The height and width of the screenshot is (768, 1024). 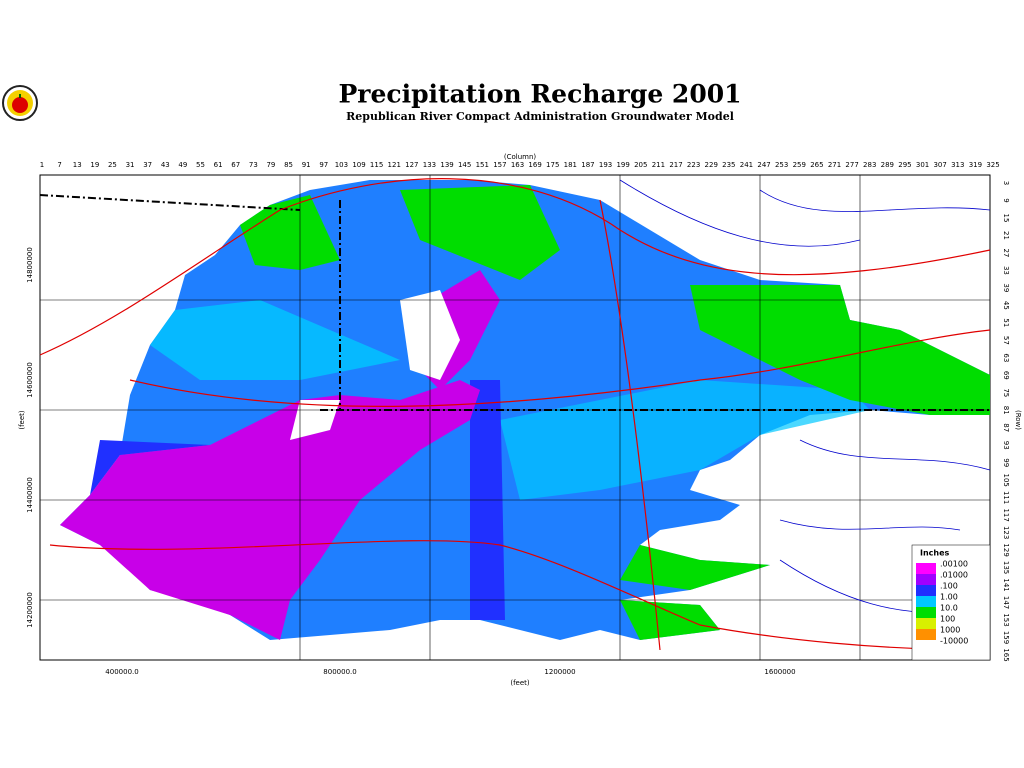 I want to click on column-tick-label: 103, so click(x=341, y=165).